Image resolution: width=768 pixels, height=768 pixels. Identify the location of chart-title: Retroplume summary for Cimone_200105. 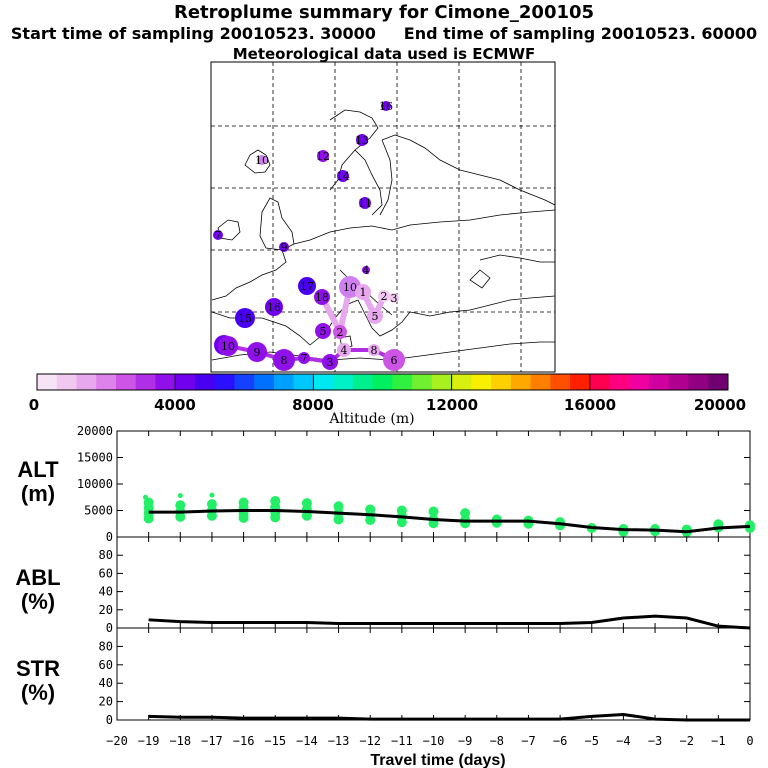
(384, 12).